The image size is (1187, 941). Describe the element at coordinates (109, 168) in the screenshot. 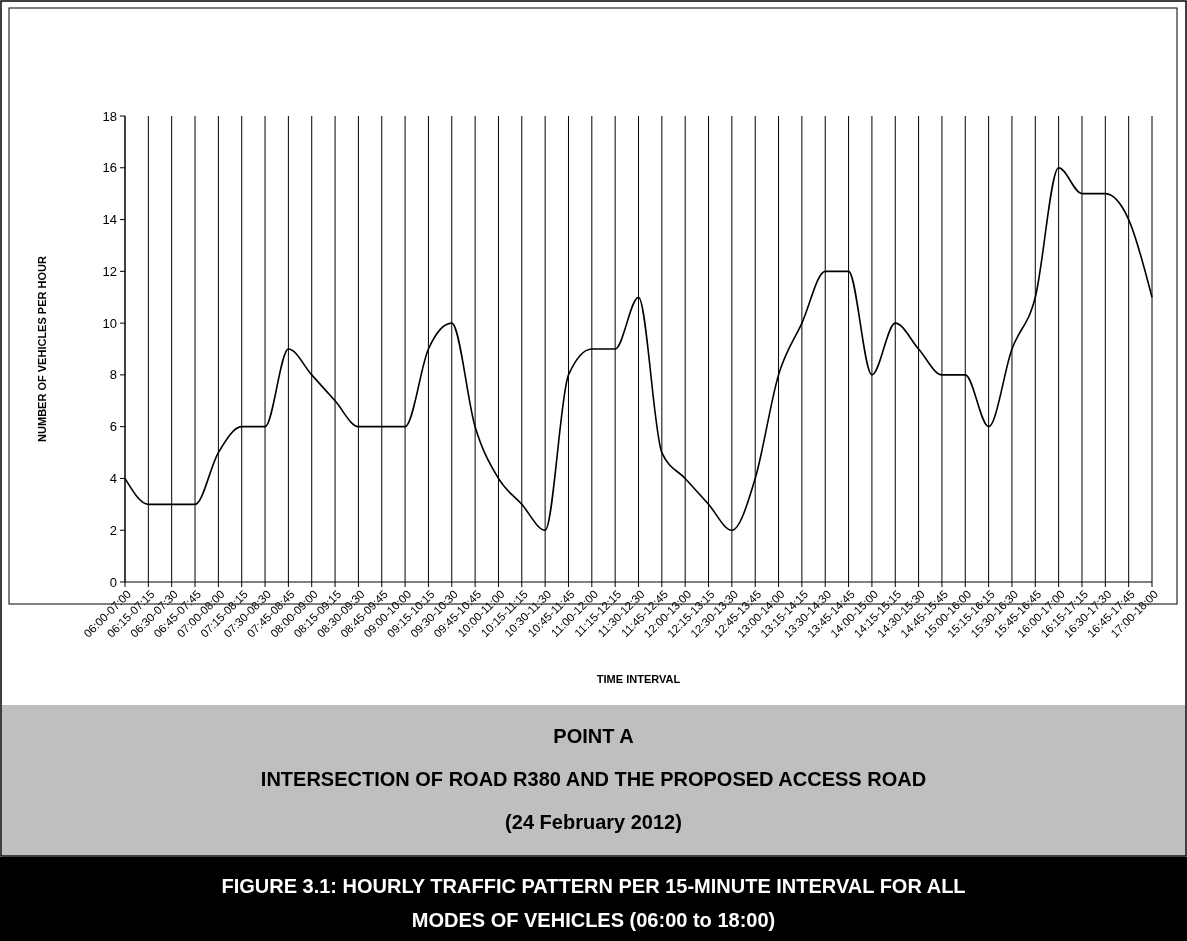

I see `y-tick-label: 16` at that location.